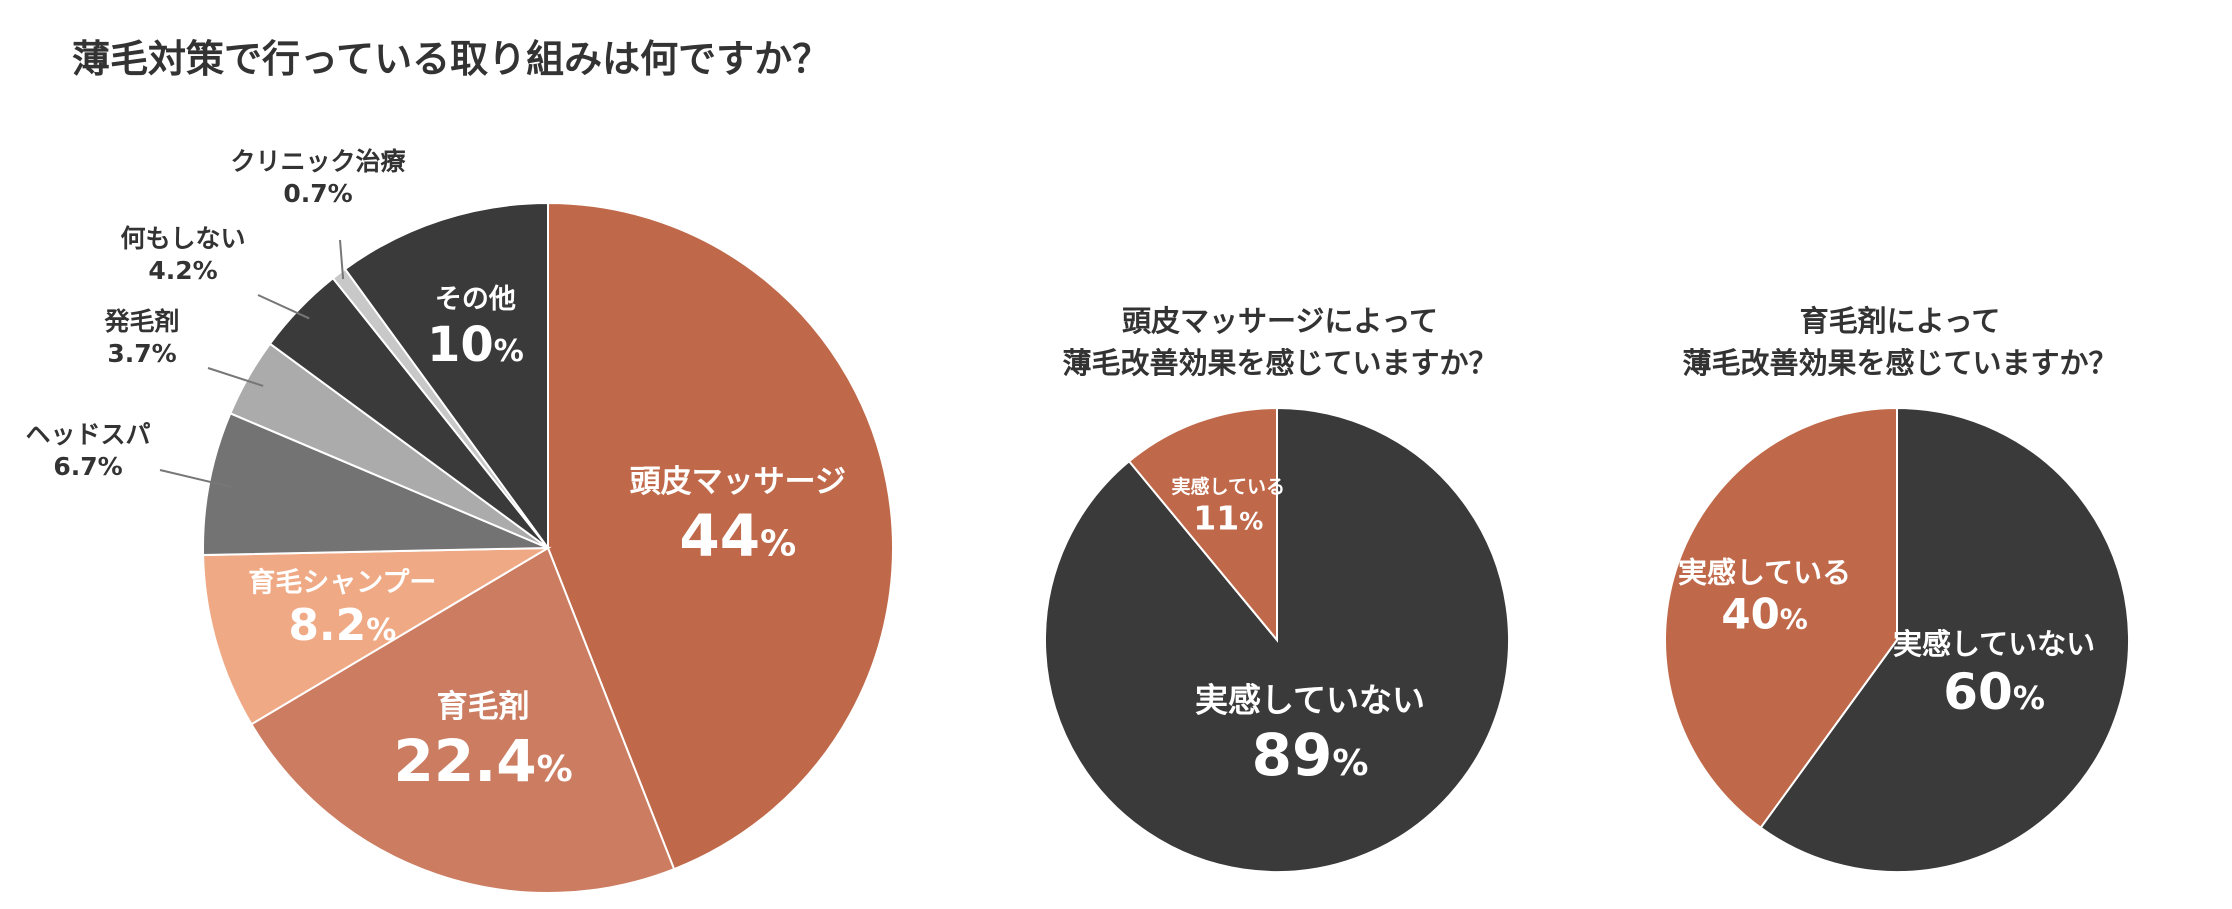 The image size is (2232, 909). I want to click on pie2-value-0: 89%, so click(1310, 755).